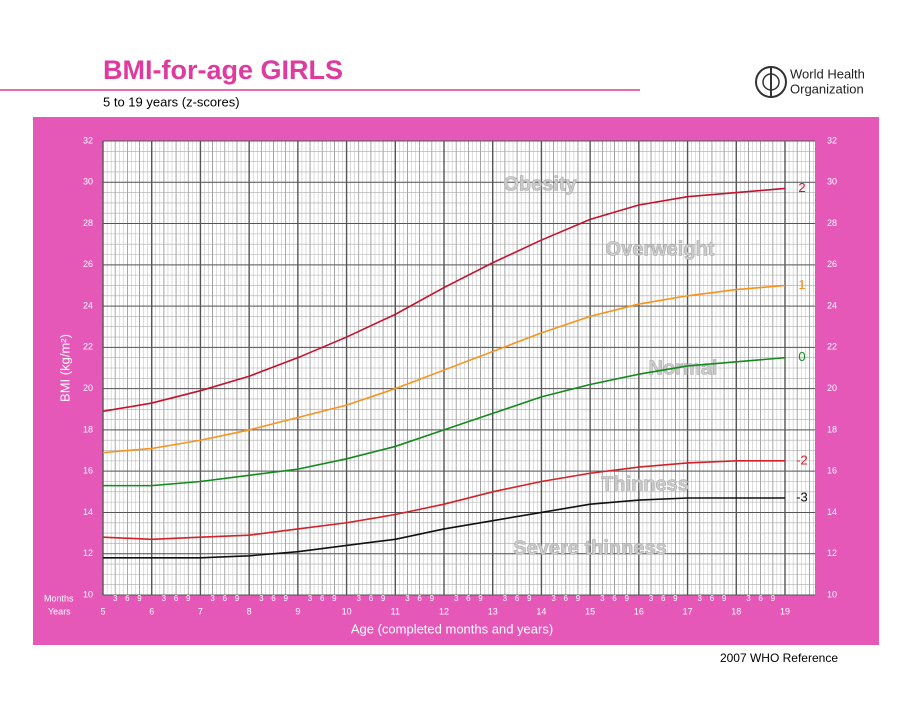 Image resolution: width=911 pixels, height=704 pixels. Describe the element at coordinates (779, 658) in the screenshot. I see `footer: 2007 WHO Reference` at that location.